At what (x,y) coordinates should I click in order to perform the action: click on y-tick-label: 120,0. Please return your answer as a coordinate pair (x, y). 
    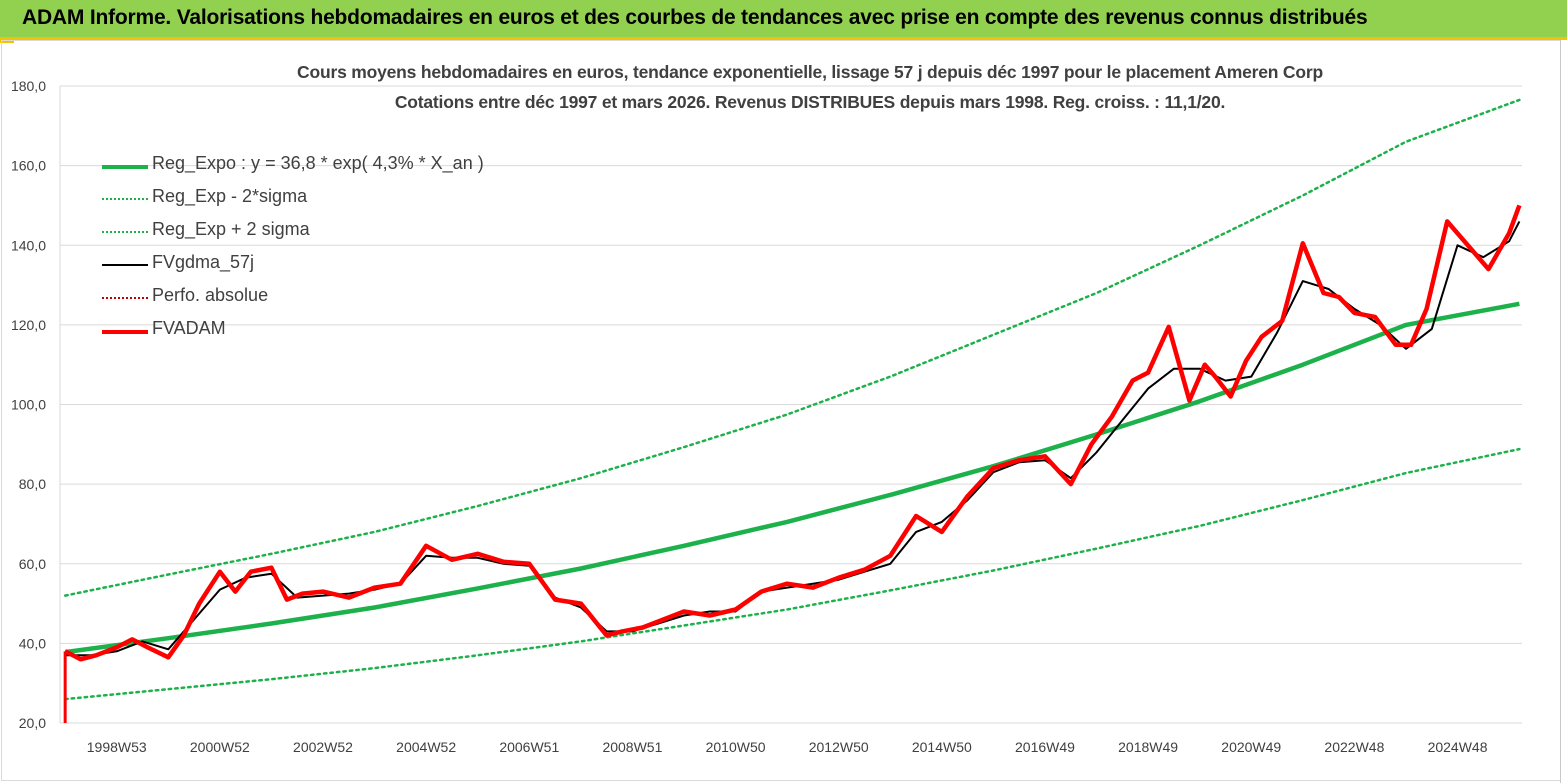
    Looking at the image, I should click on (28, 325).